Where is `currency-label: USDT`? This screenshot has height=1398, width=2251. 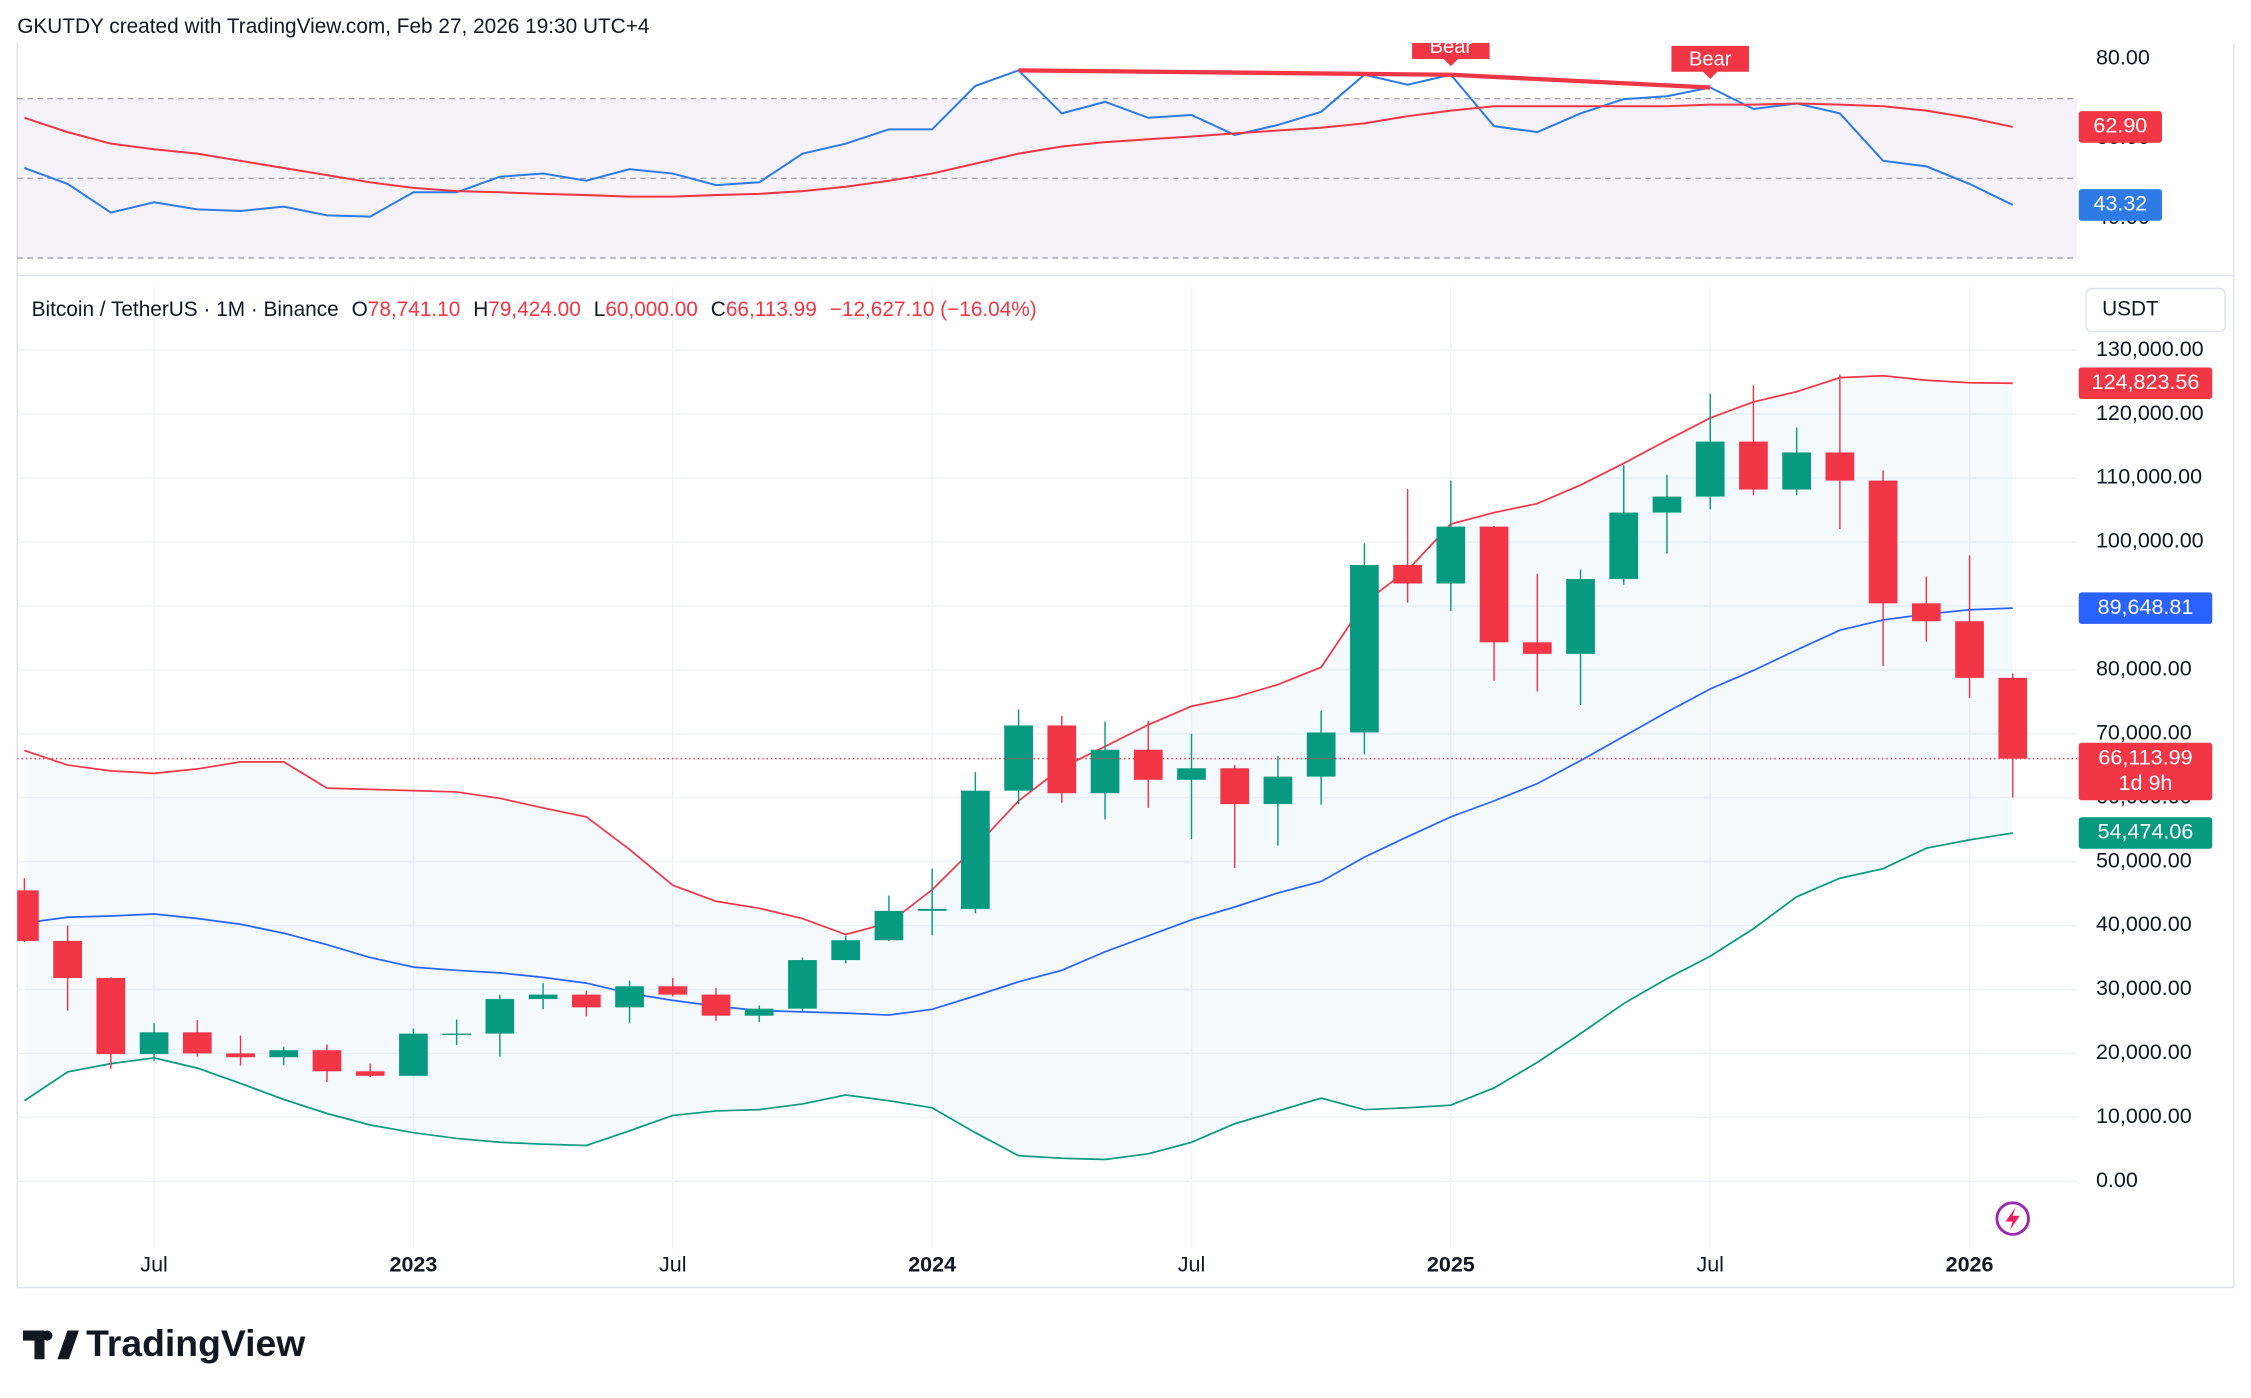 currency-label: USDT is located at coordinates (2130, 309).